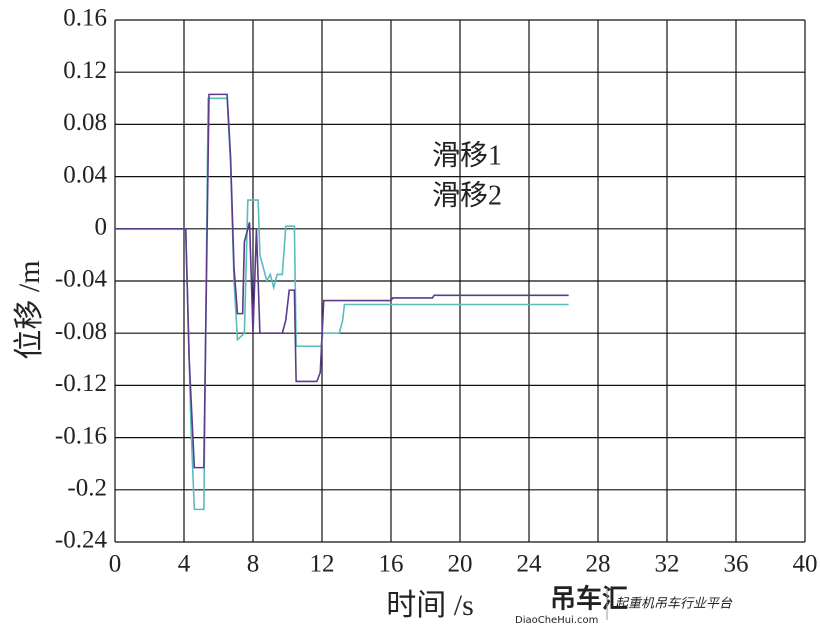  What do you see at coordinates (115, 564) in the screenshot?
I see `x-tick-label: 0` at bounding box center [115, 564].